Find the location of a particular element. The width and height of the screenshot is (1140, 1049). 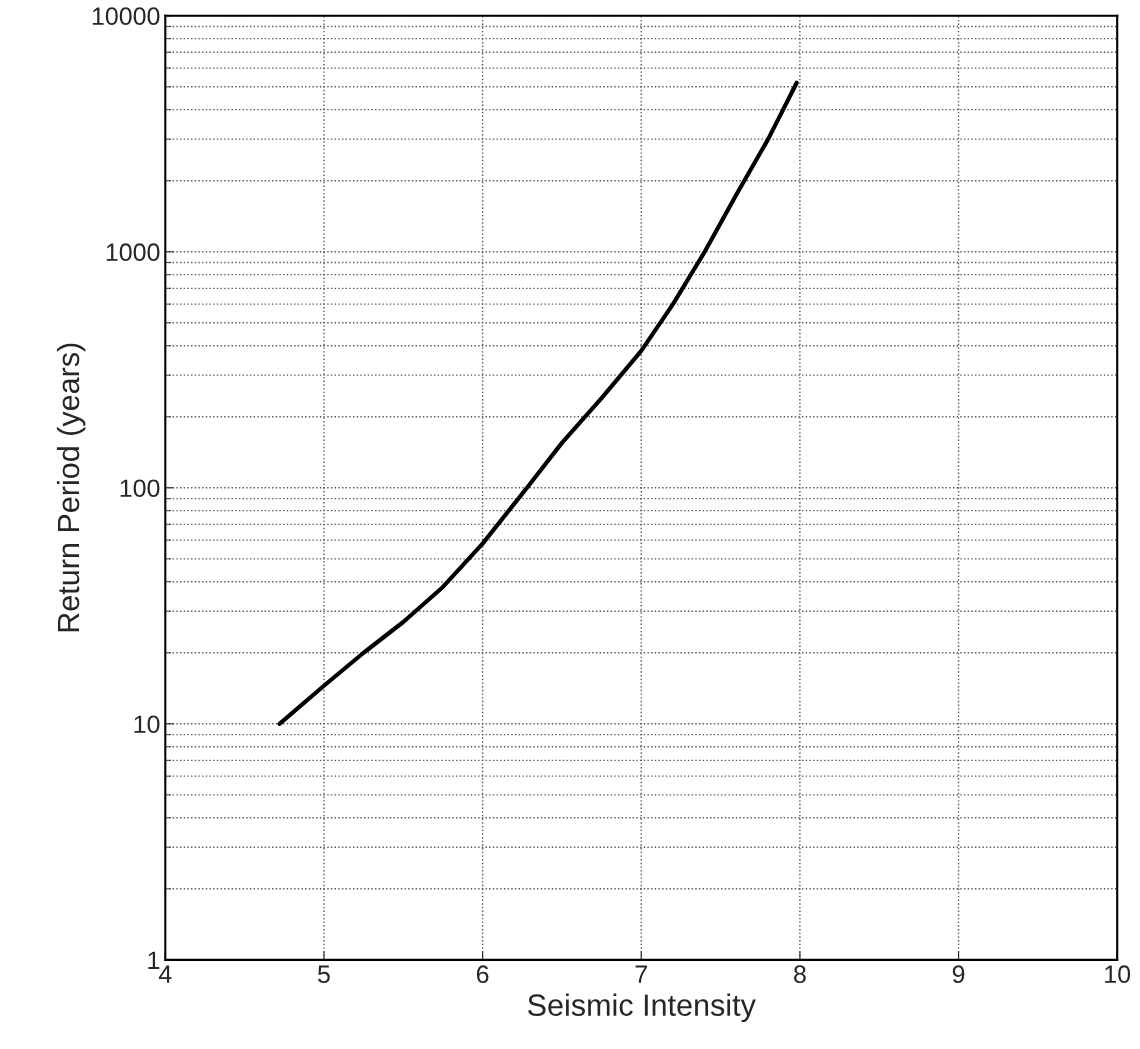

y-tick-label: 1000 is located at coordinates (133, 252).